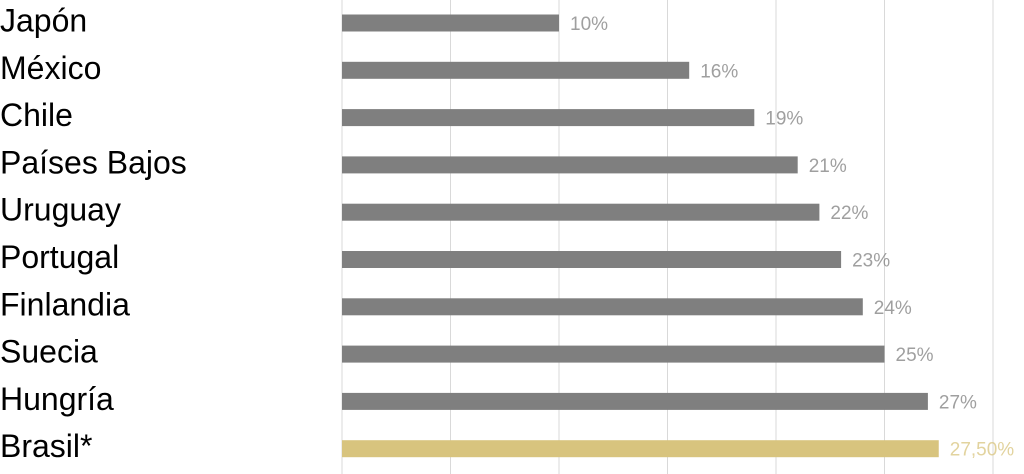  Describe the element at coordinates (93, 162) in the screenshot. I see `category-label: Países Bajos` at that location.